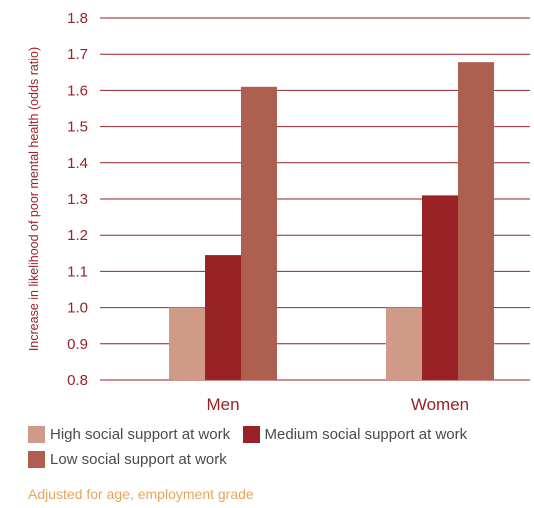 This screenshot has width=534, height=508. Describe the element at coordinates (366, 434) in the screenshot. I see `legend-label-medium: Medium social support at work` at that location.